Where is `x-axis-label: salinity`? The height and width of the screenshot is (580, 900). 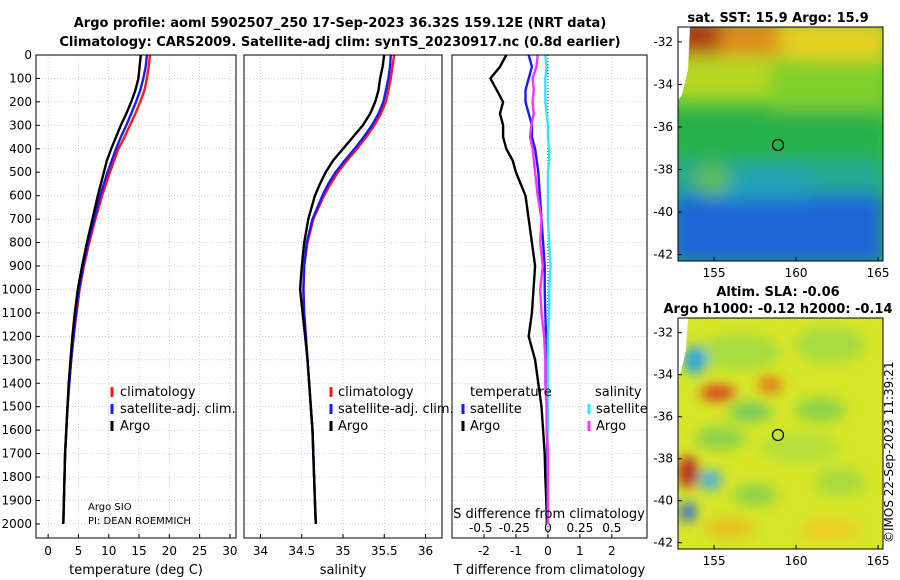 x-axis-label: salinity is located at coordinates (343, 570).